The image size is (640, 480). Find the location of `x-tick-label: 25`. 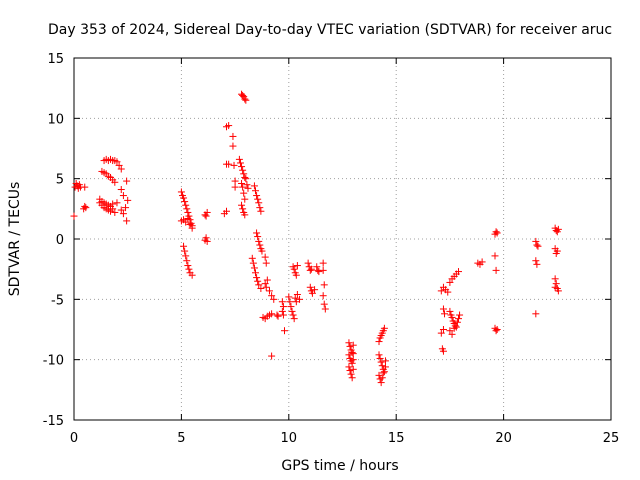

x-tick-label: 25 is located at coordinates (611, 438).